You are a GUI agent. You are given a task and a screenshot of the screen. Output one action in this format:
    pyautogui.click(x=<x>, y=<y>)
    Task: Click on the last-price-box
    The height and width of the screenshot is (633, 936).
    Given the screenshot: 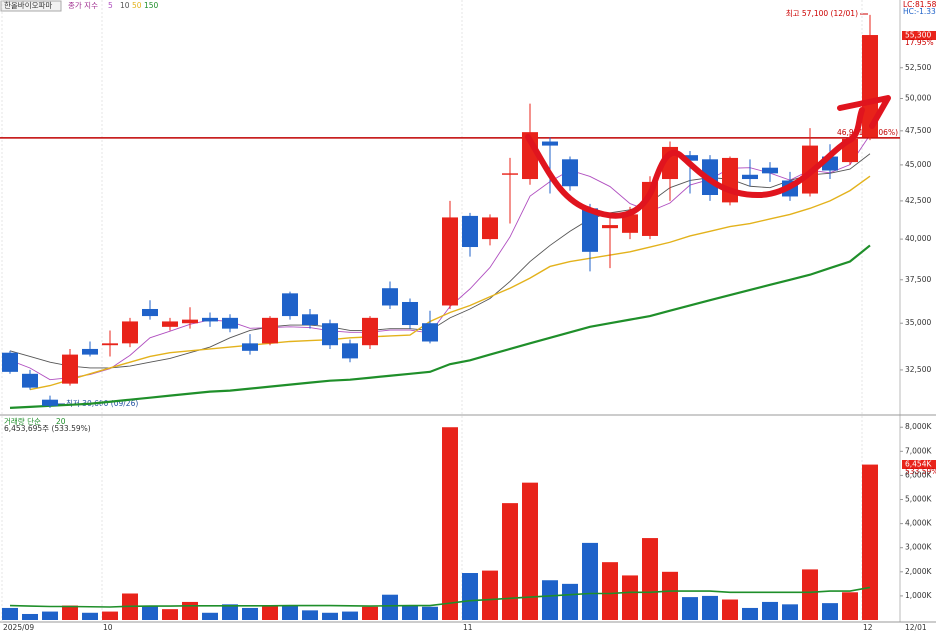 What is the action you would take?
    pyautogui.click(x=919, y=35)
    